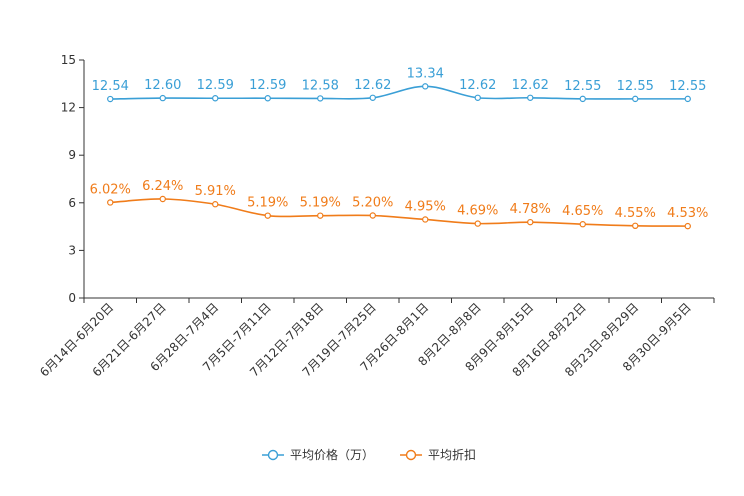  I want to click on y-tick-label: 9, so click(72, 155).